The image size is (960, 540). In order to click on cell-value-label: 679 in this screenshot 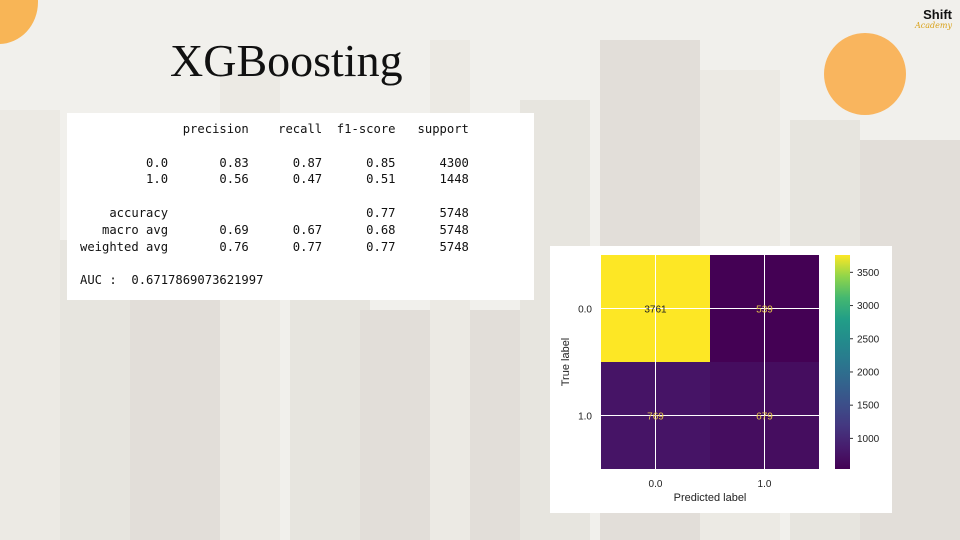, I will do `click(764, 417)`.